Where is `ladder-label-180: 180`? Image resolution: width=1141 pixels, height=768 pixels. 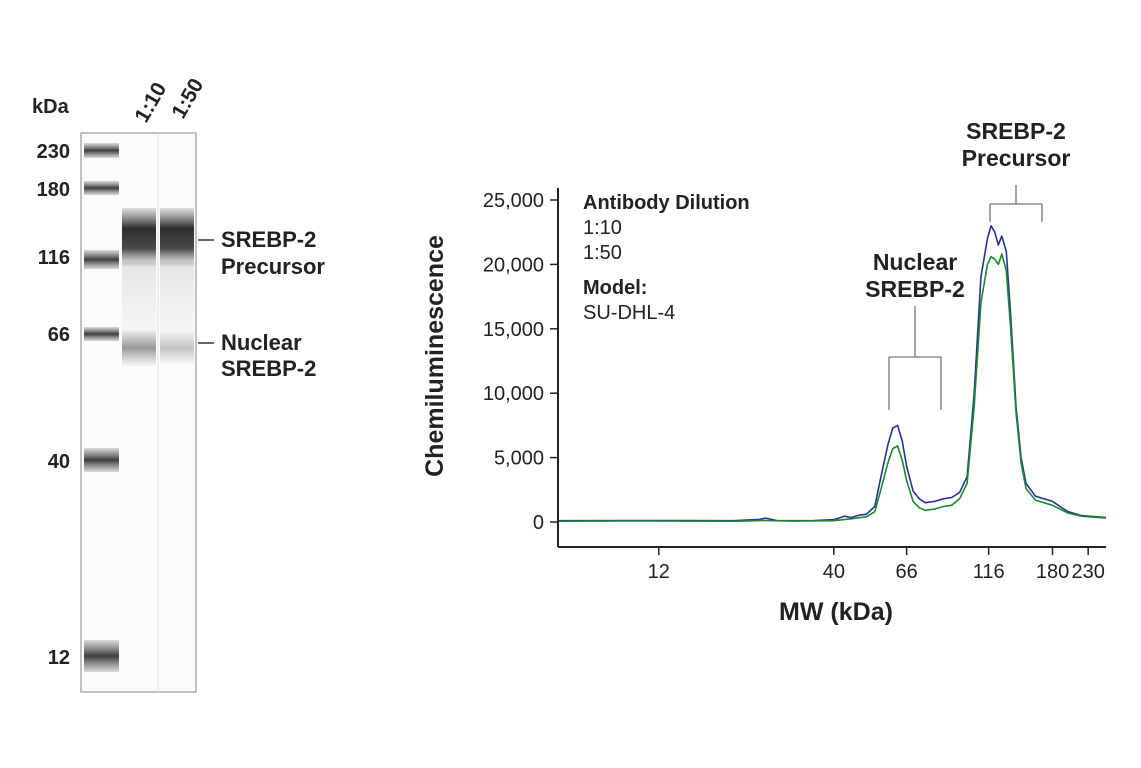
ladder-label-180: 180 is located at coordinates (53, 190).